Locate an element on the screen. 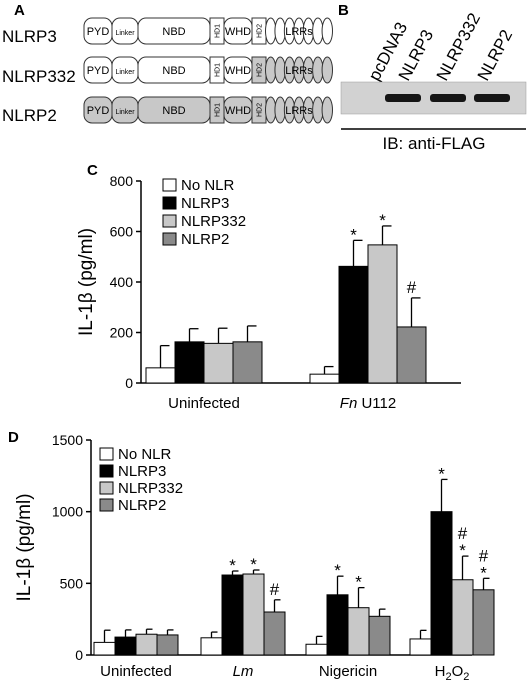 This screenshot has width=532, height=683. domain-nlrp332-pyd-label: PYD is located at coordinates (98, 71).